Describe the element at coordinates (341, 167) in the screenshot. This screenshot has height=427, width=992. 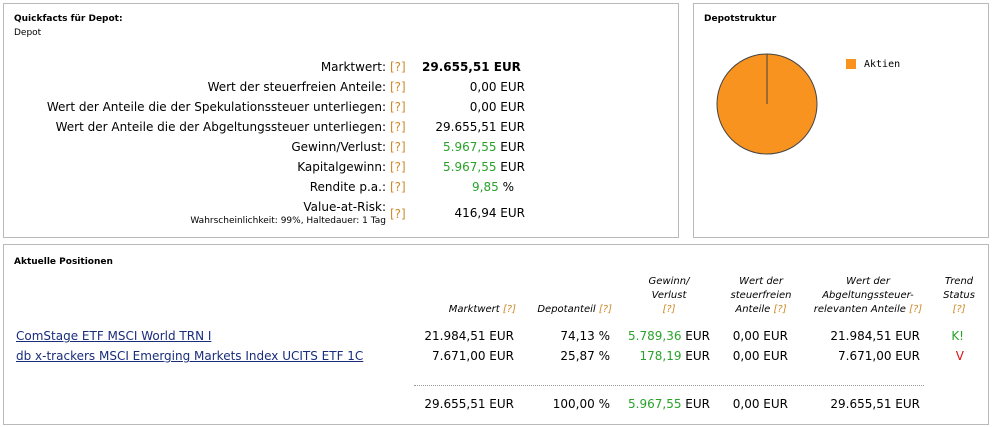
I see `kapitalgewinn-label: Kapitalgewinn:` at that location.